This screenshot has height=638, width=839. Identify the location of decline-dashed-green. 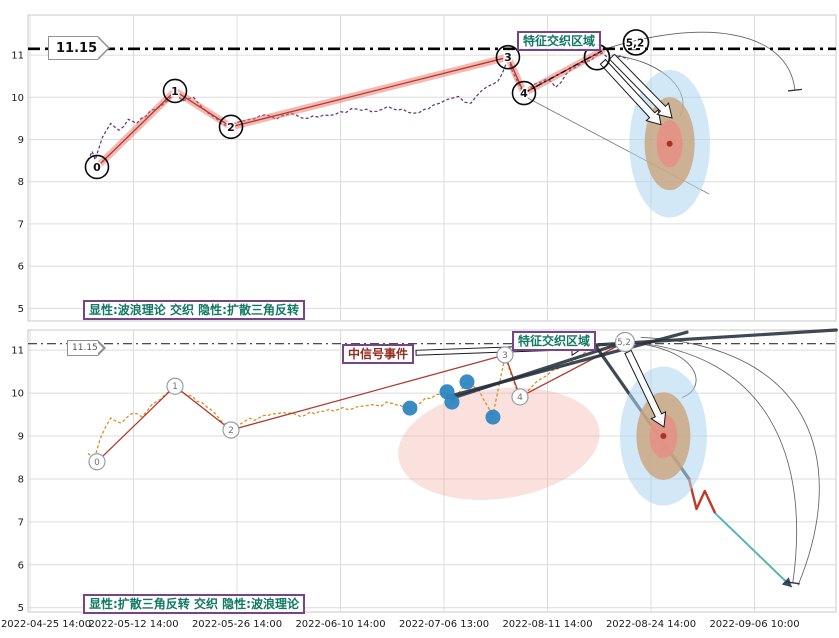
(753, 550).